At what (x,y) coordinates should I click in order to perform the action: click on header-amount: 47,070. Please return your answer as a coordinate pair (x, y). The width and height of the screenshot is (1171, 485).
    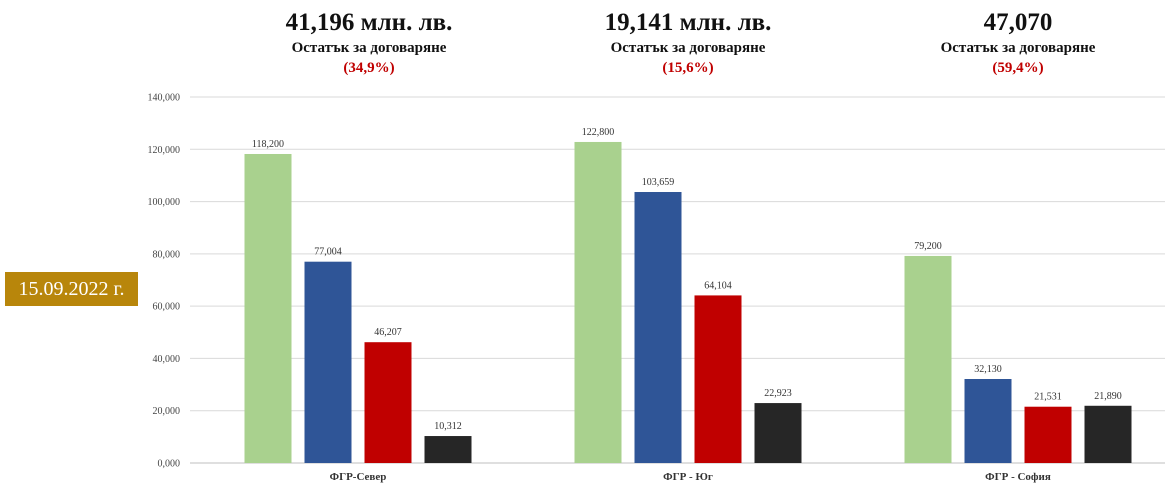
    Looking at the image, I should click on (1018, 22).